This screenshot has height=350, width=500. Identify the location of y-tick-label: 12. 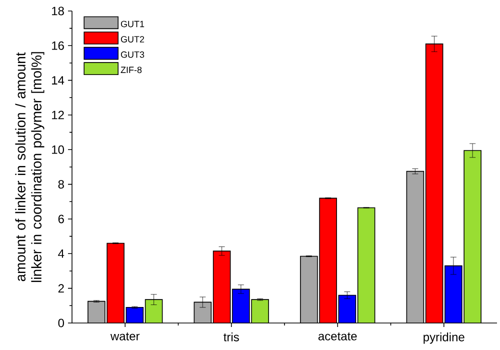
(58, 115).